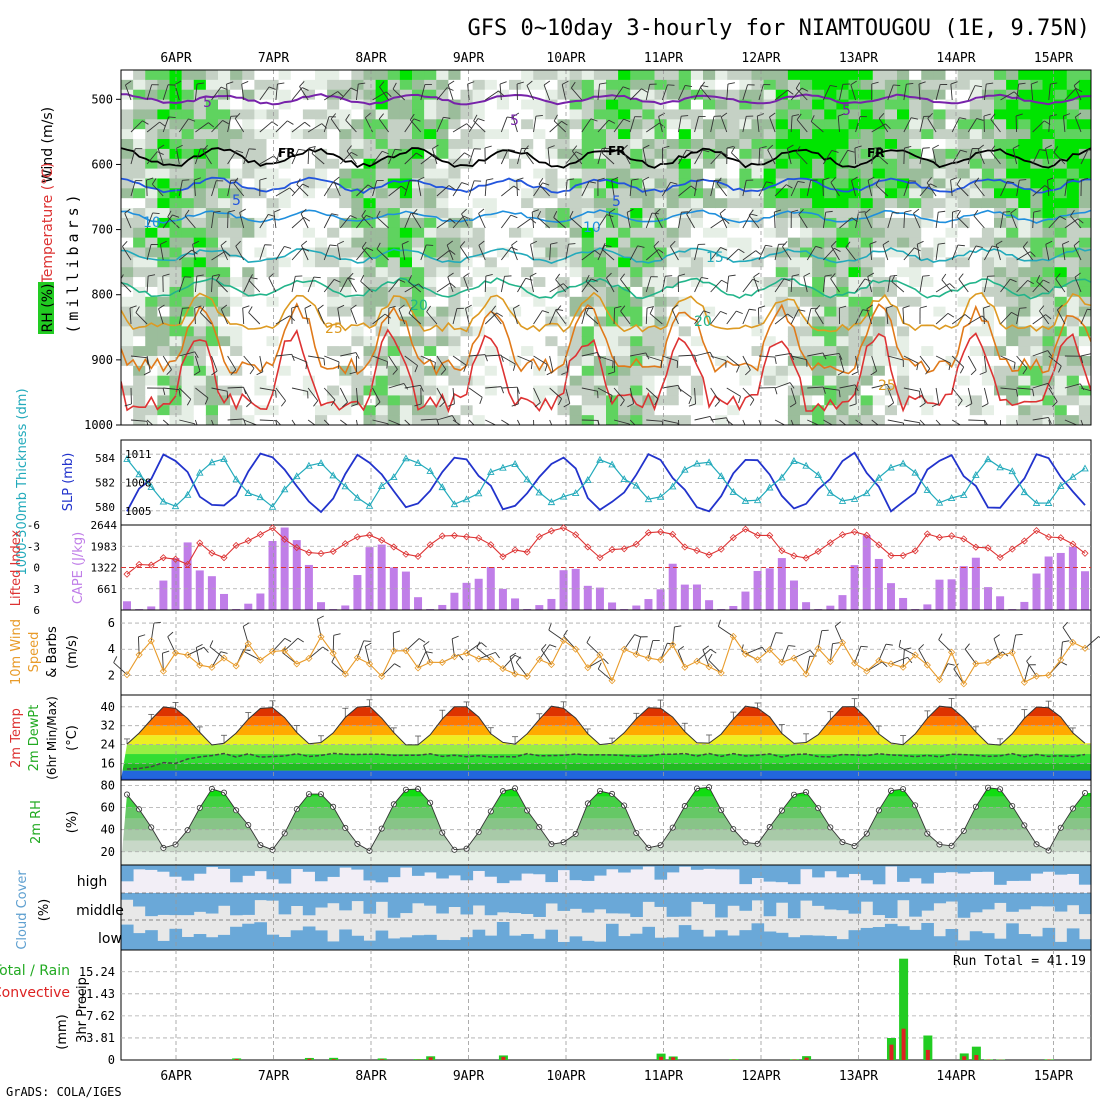 The width and height of the screenshot is (1100, 1100). What do you see at coordinates (742, 648) in the screenshot?
I see `surface-wind-barb-flag` at bounding box center [742, 648].